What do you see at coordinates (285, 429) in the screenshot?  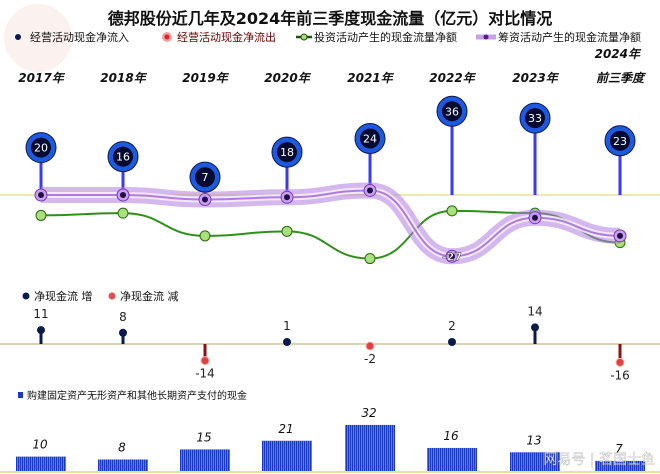 I see `capex-value-label: 21` at bounding box center [285, 429].